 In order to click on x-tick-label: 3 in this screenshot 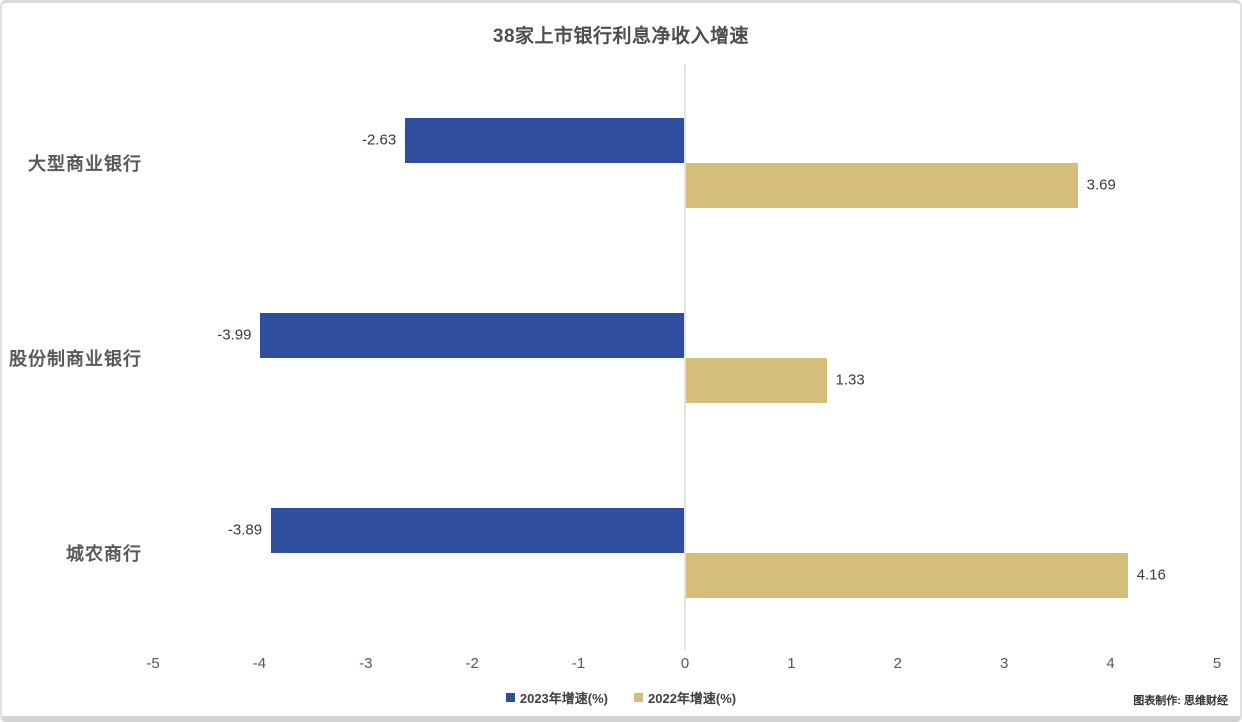, I will do `click(1004, 663)`.